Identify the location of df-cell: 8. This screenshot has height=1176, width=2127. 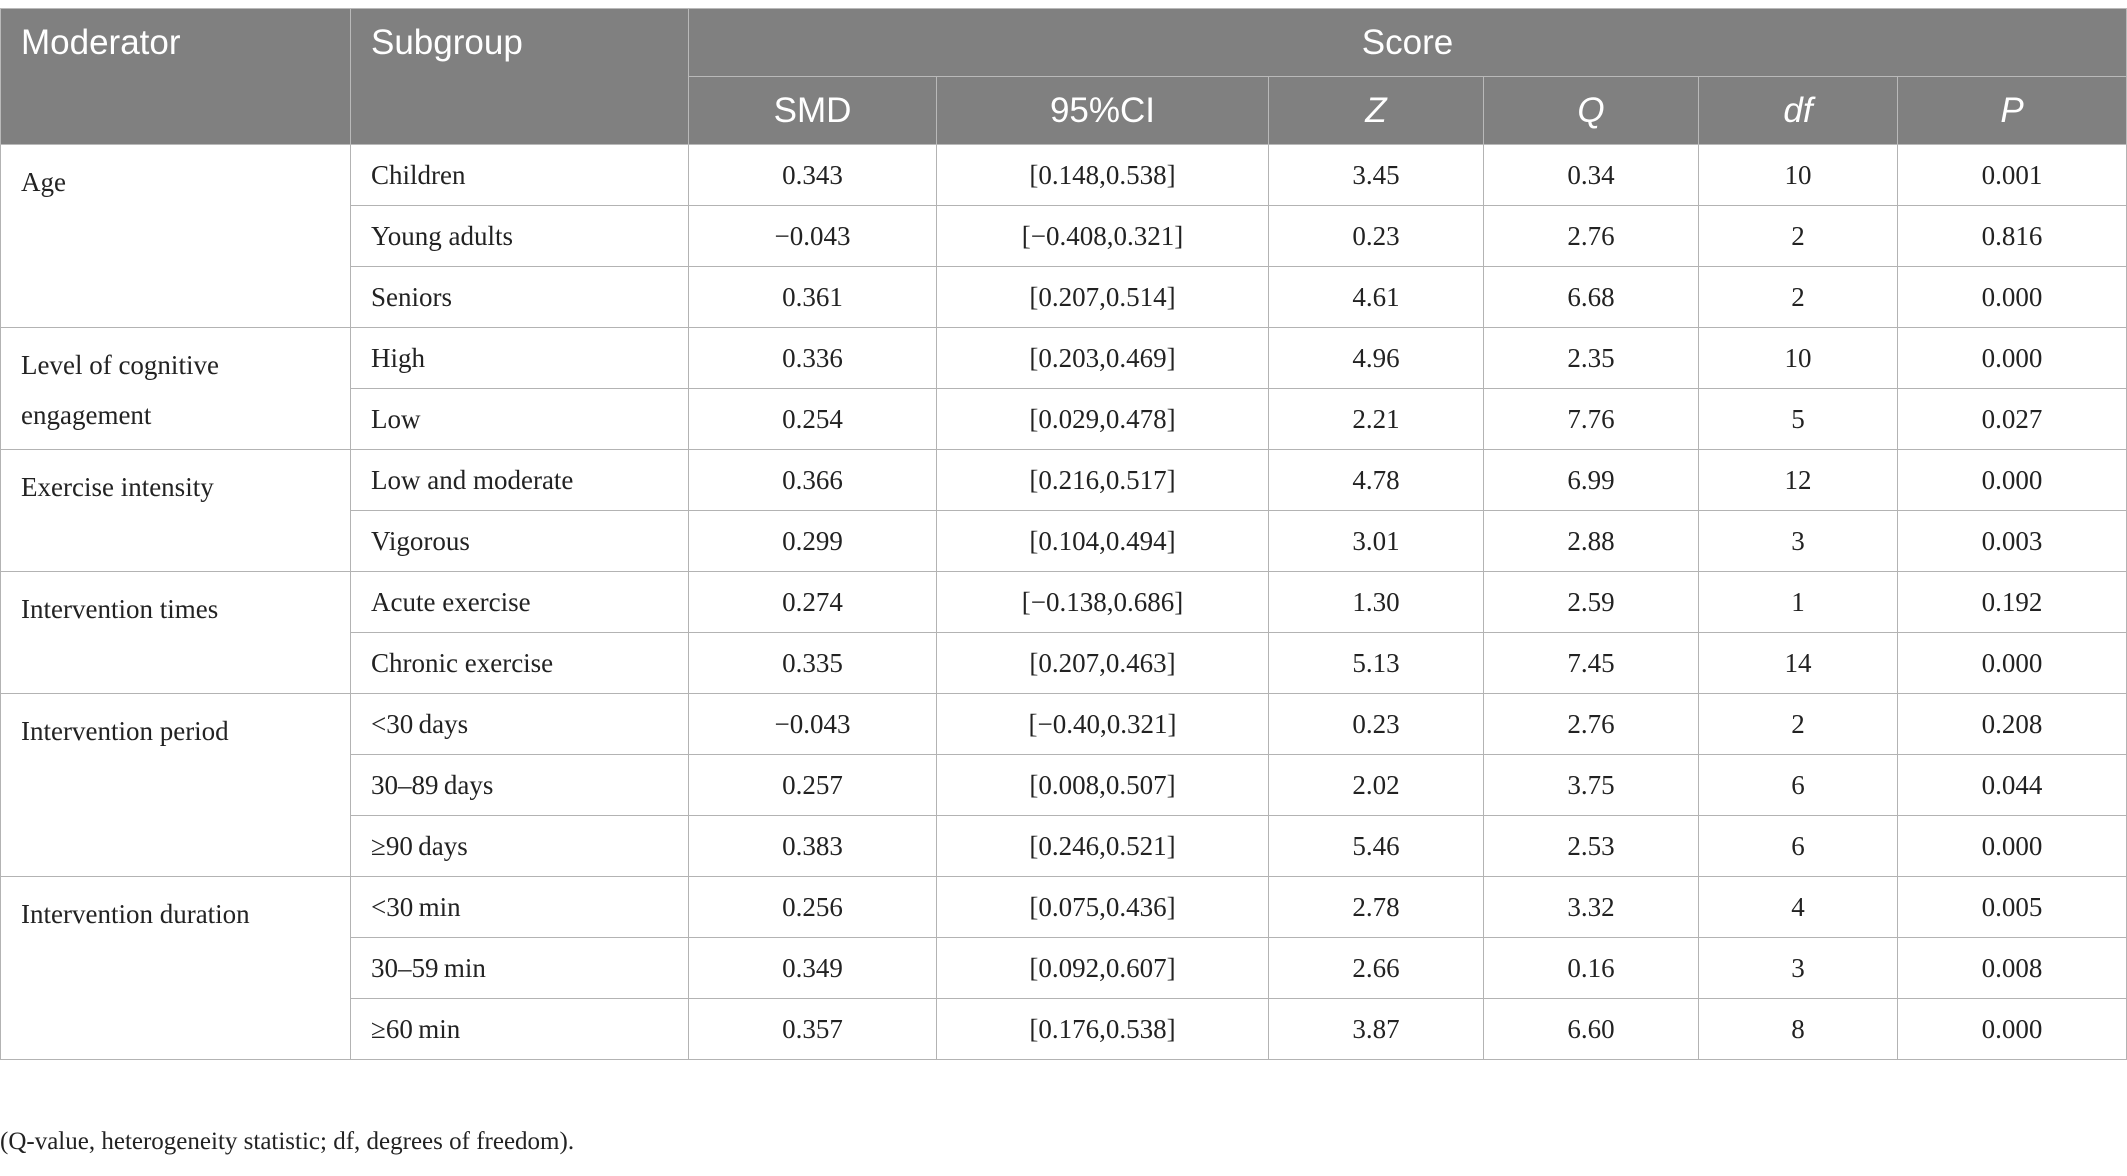
(1798, 1029).